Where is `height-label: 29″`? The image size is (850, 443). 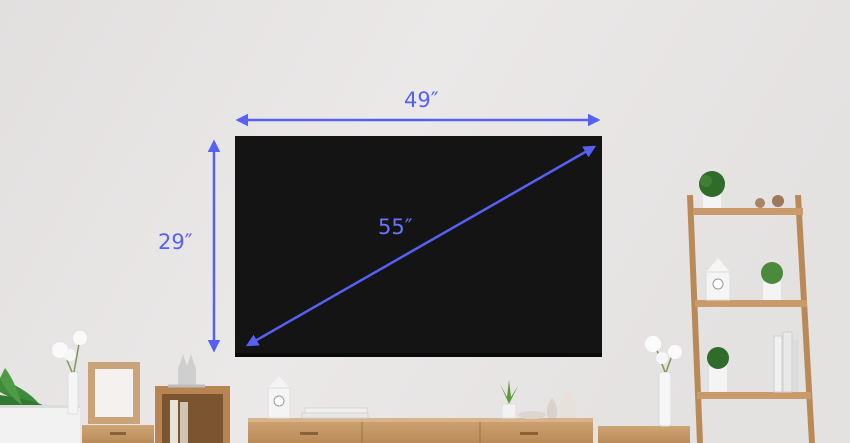 height-label: 29″ is located at coordinates (175, 242).